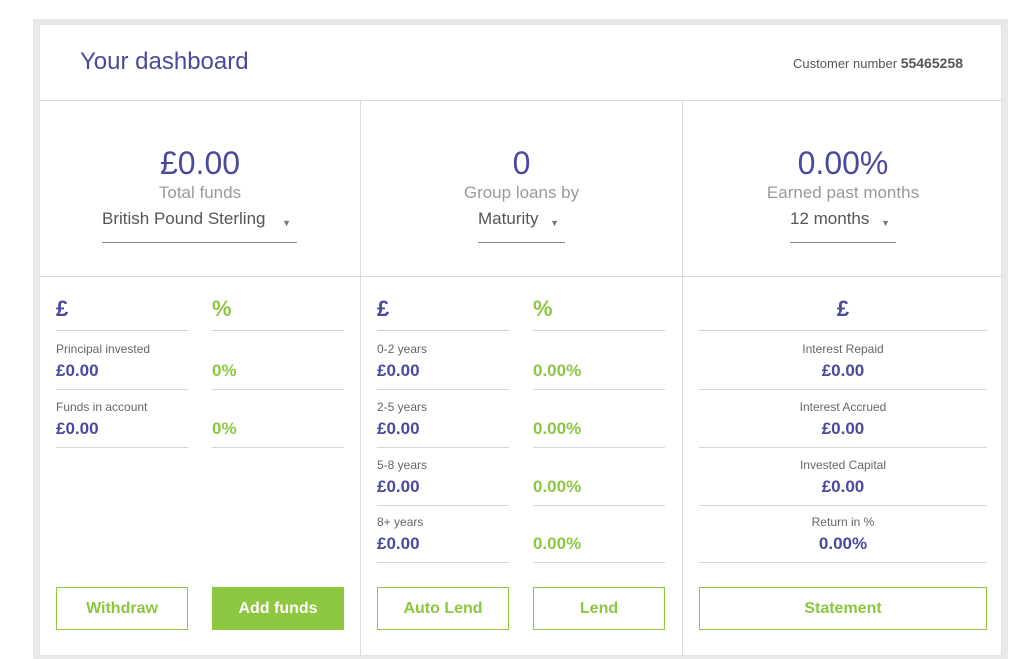 The height and width of the screenshot is (659, 1034). Describe the element at coordinates (443, 539) in the screenshot. I see `maturity-8-plus-cell: 8+ years £0.00` at that location.